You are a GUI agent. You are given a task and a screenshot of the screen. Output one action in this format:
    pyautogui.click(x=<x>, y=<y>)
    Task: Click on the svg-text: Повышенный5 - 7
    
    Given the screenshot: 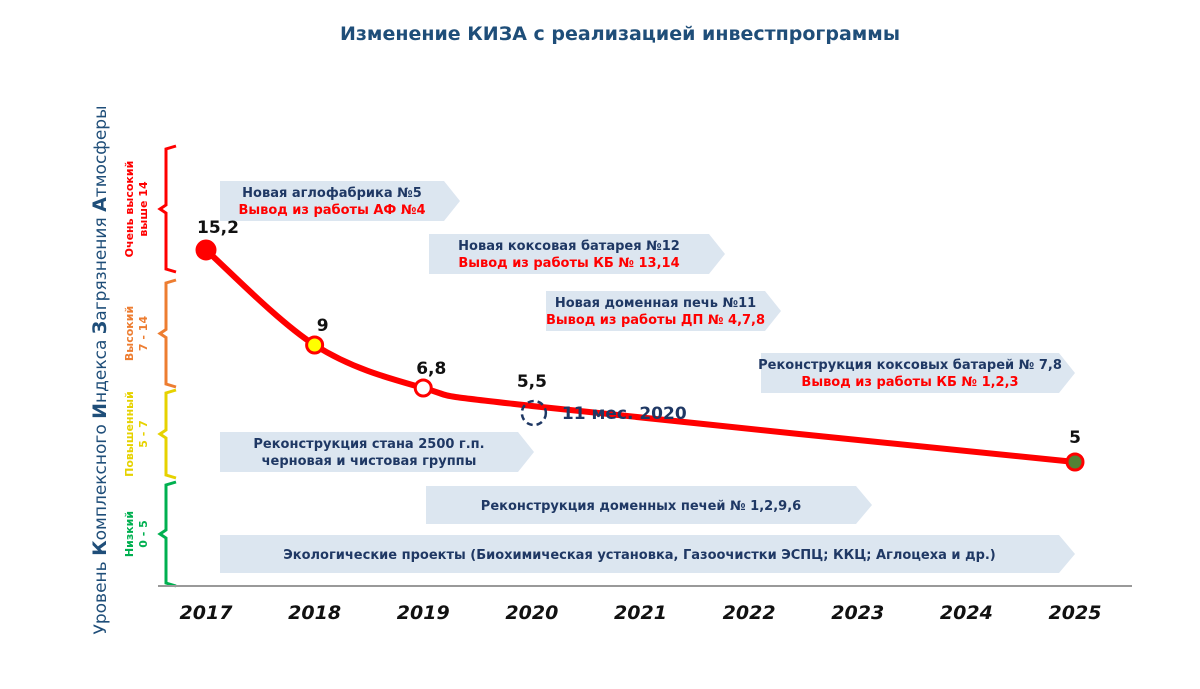 What is the action you would take?
    pyautogui.click(x=136, y=434)
    